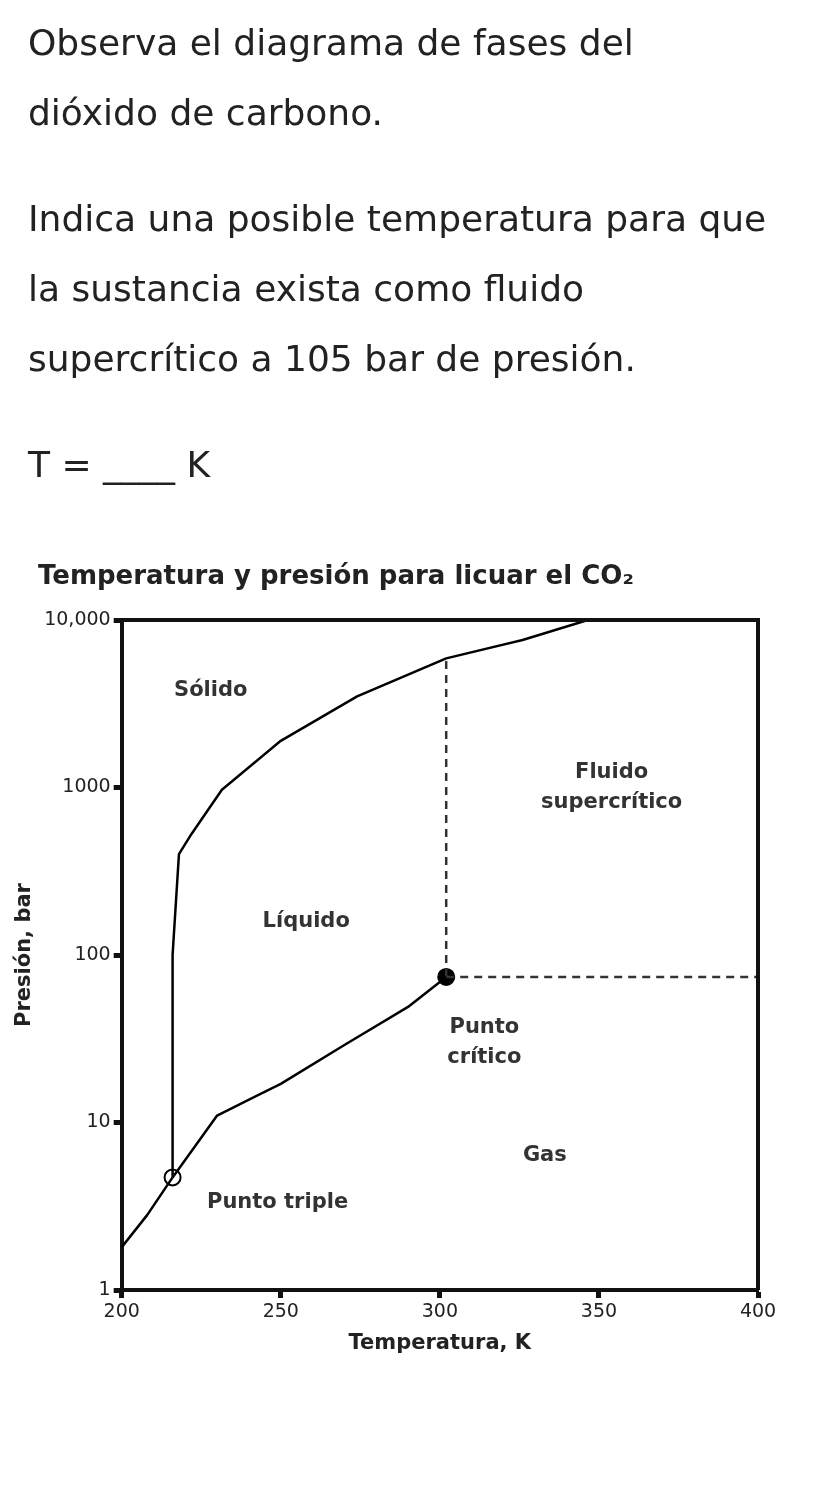 This screenshot has height=1508, width=821. Describe the element at coordinates (211, 688) in the screenshot. I see `annotation: Sólido` at that location.